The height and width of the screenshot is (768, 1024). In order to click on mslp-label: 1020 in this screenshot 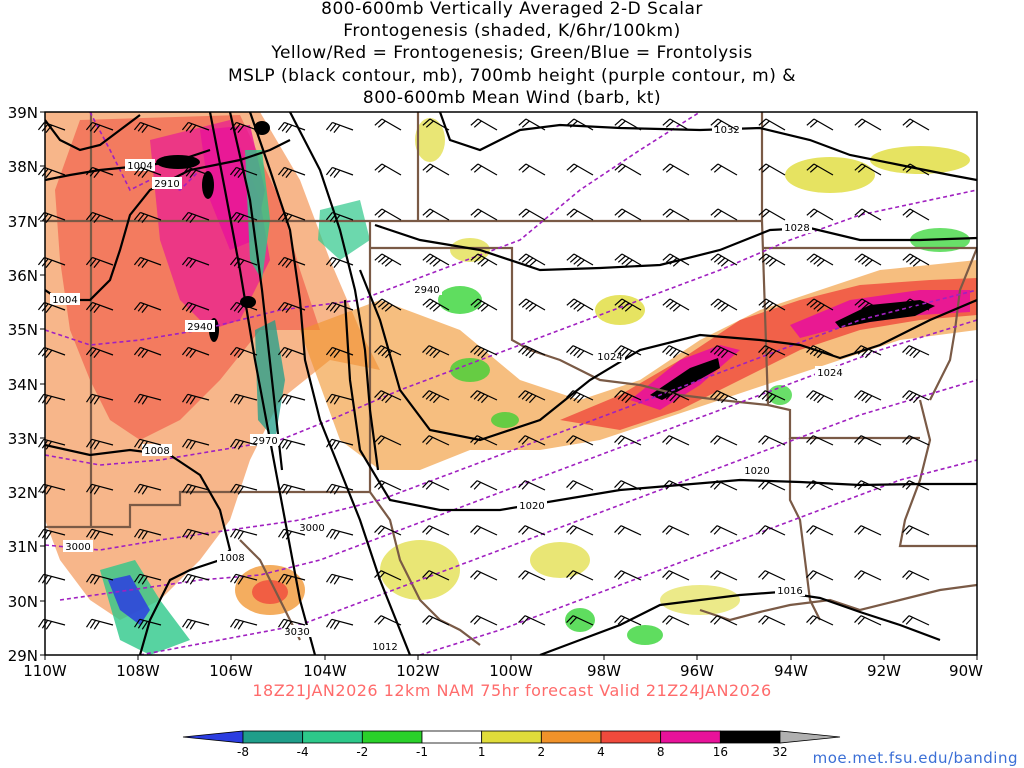, I will do `click(531, 506)`.